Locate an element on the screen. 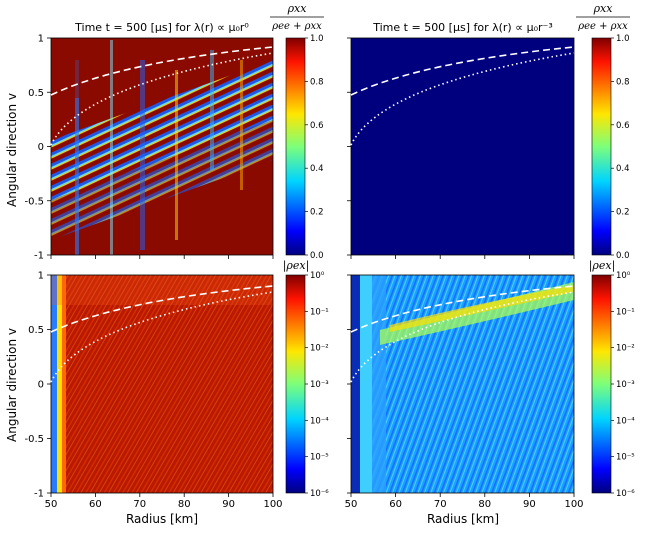 The height and width of the screenshot is (536, 650). panel-title: Time t = 500 [μs] for λ(r) ∝ μ₀r⁻³ is located at coordinates (462, 27).